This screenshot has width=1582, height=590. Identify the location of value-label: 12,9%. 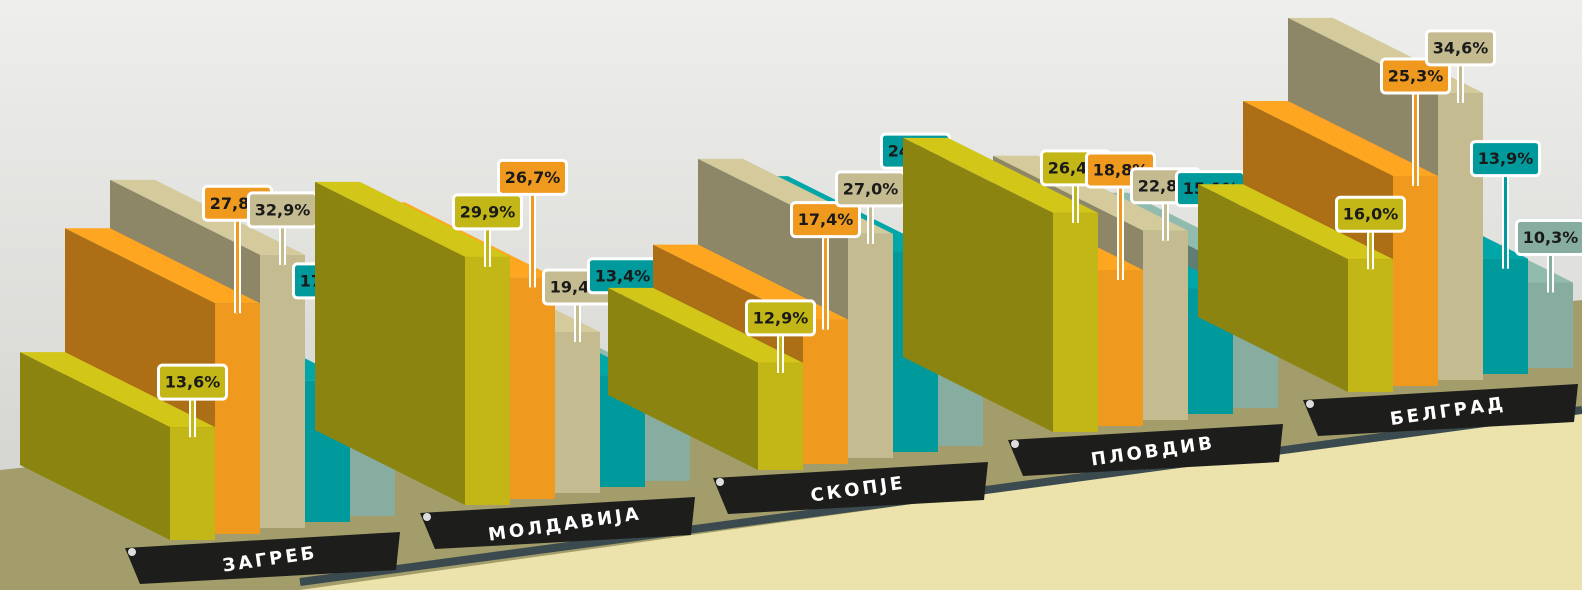
(781, 317).